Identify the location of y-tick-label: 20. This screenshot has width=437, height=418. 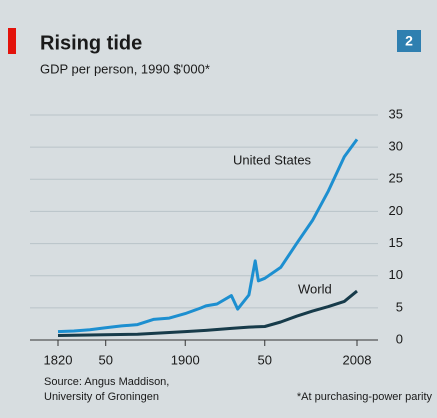
(396, 210).